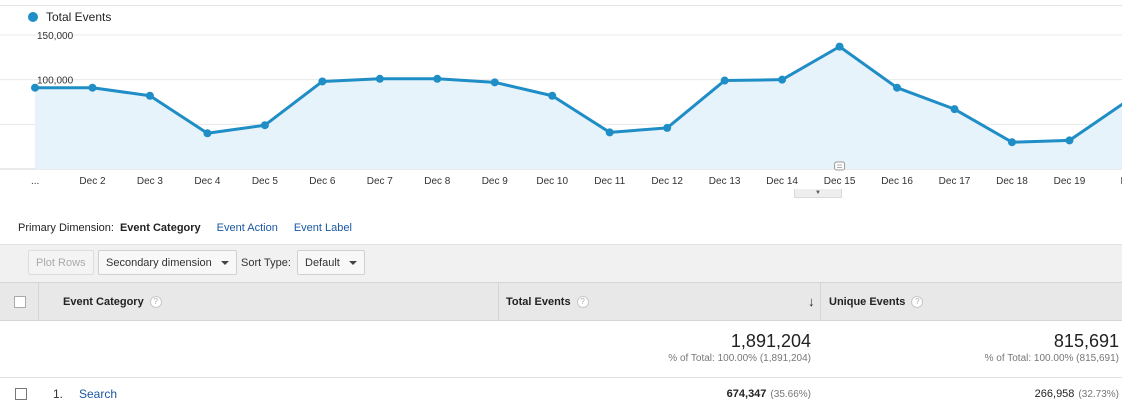  I want to click on x-tick-label: Dec 3, so click(150, 181).